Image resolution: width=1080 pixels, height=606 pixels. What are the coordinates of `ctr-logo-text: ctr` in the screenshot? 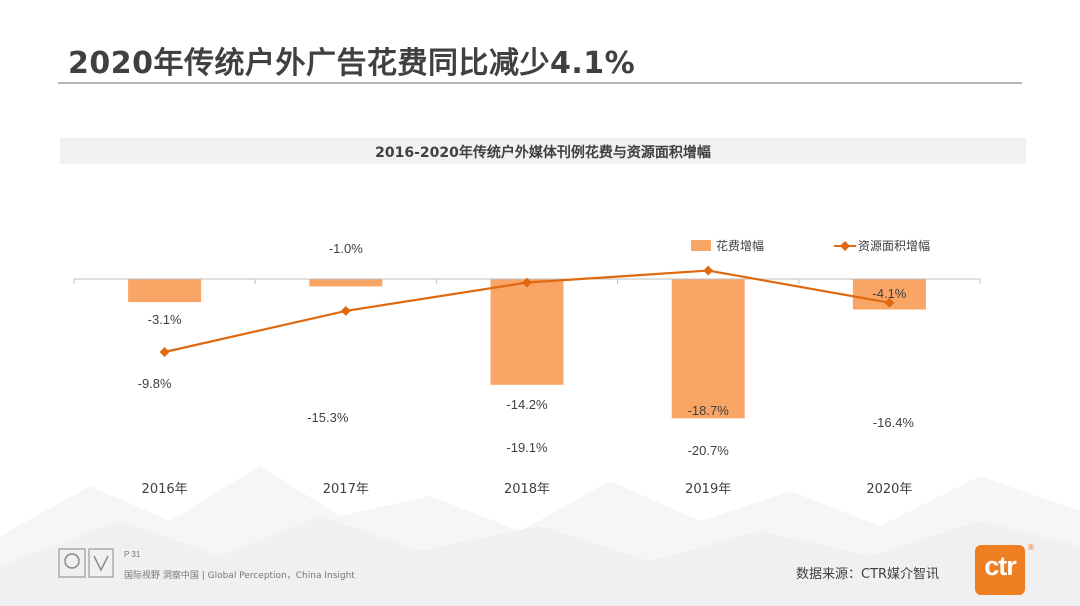 It's located at (1000, 566).